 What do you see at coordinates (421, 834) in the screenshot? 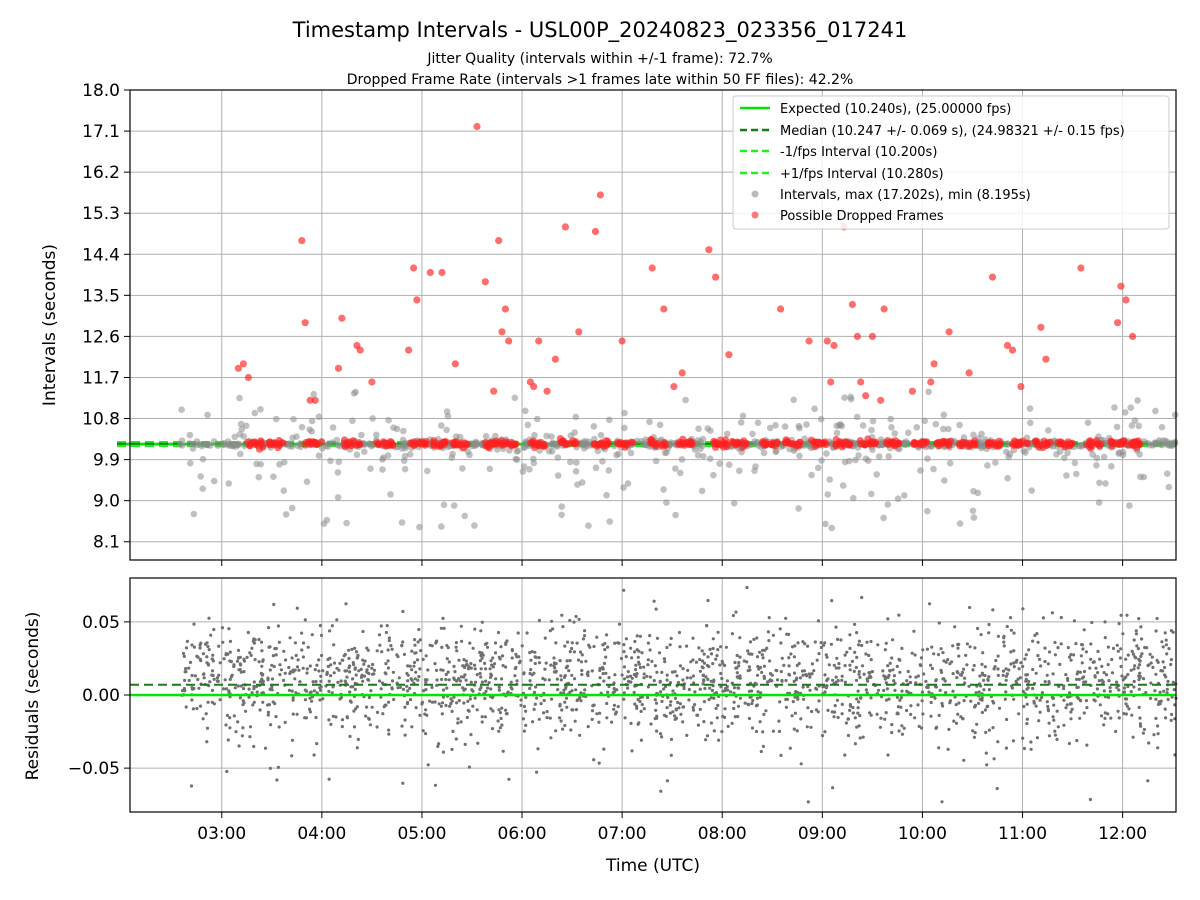
I see `x-tick-label: 05:00` at bounding box center [421, 834].